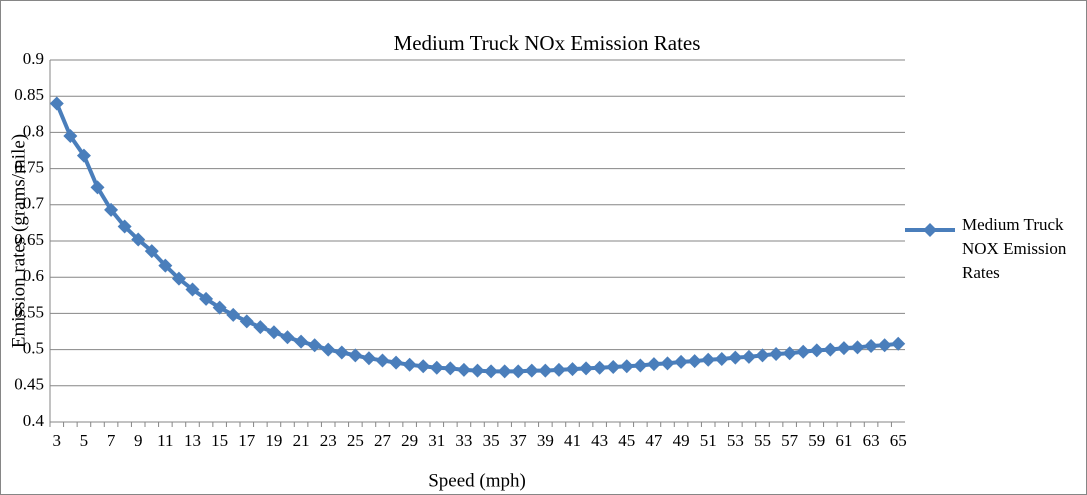  What do you see at coordinates (33, 130) in the screenshot?
I see `y-tick-label: 0.8` at bounding box center [33, 130].